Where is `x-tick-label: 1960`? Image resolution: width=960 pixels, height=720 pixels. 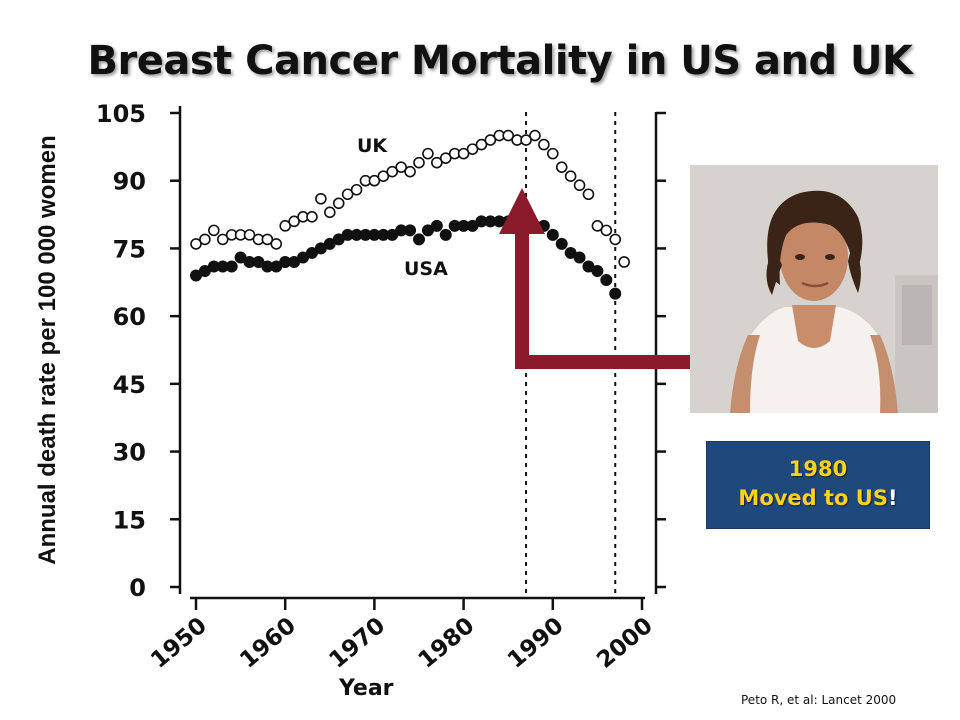
x-tick-label: 1960 is located at coordinates (268, 643).